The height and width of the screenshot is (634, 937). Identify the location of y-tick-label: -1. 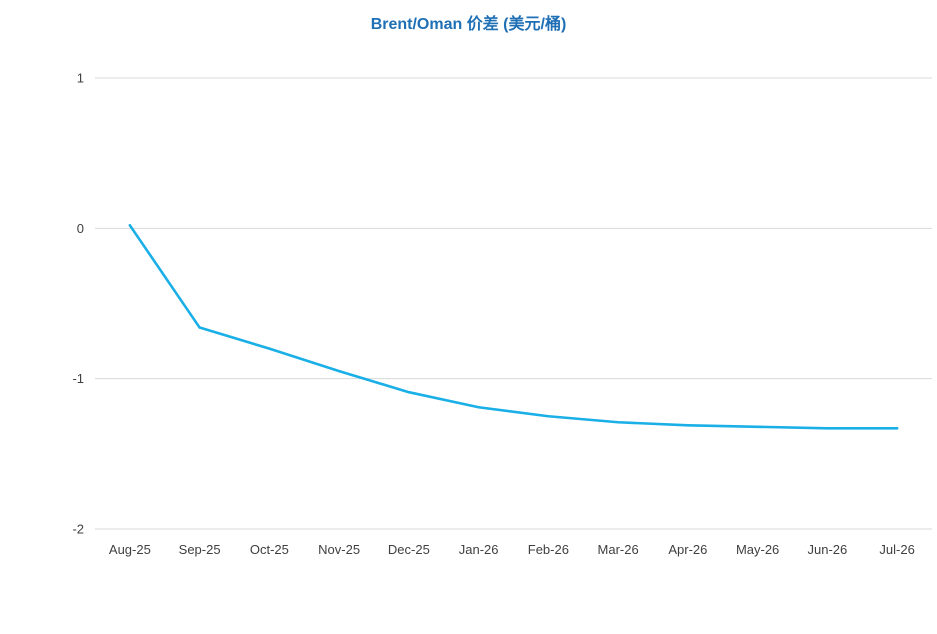
(78, 378).